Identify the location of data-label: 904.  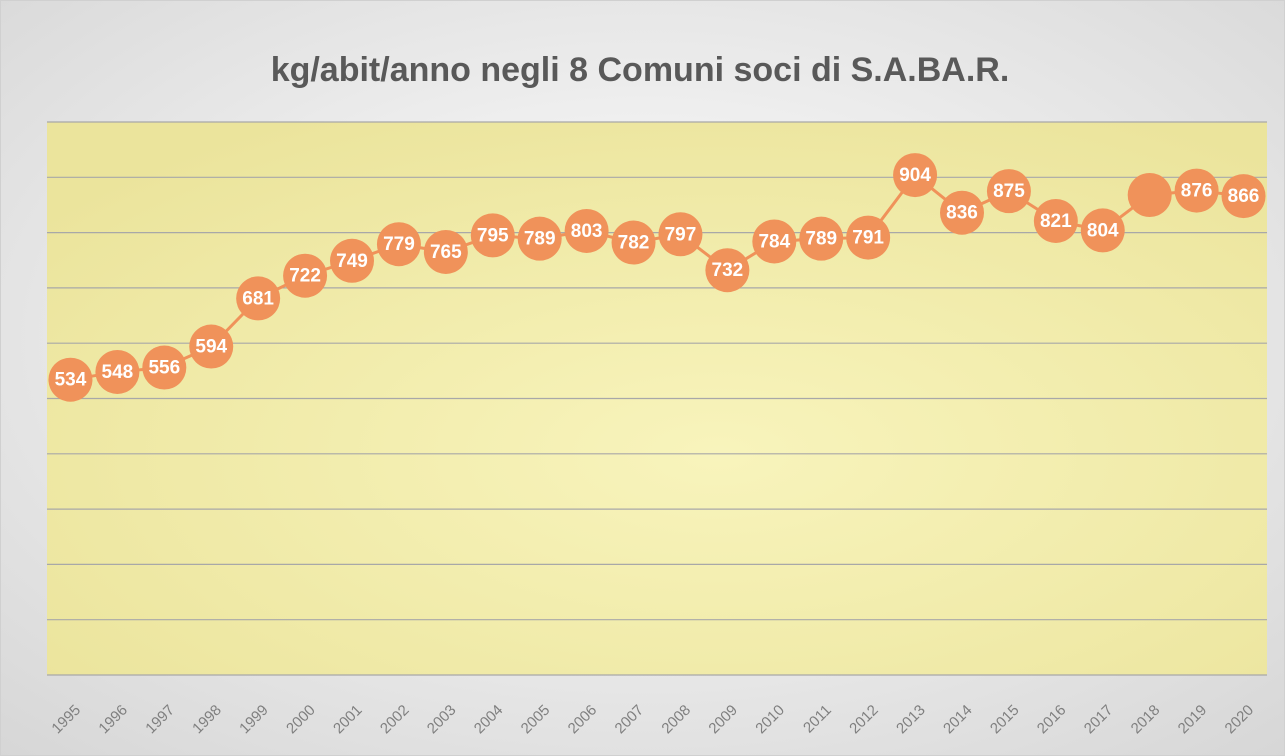
(915, 175).